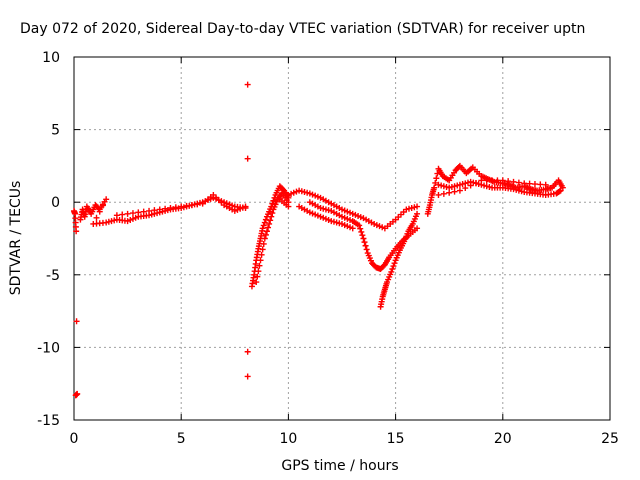 Image resolution: width=640 pixels, height=480 pixels. Describe the element at coordinates (51, 58) in the screenshot. I see `y-tick-label: 10` at that location.